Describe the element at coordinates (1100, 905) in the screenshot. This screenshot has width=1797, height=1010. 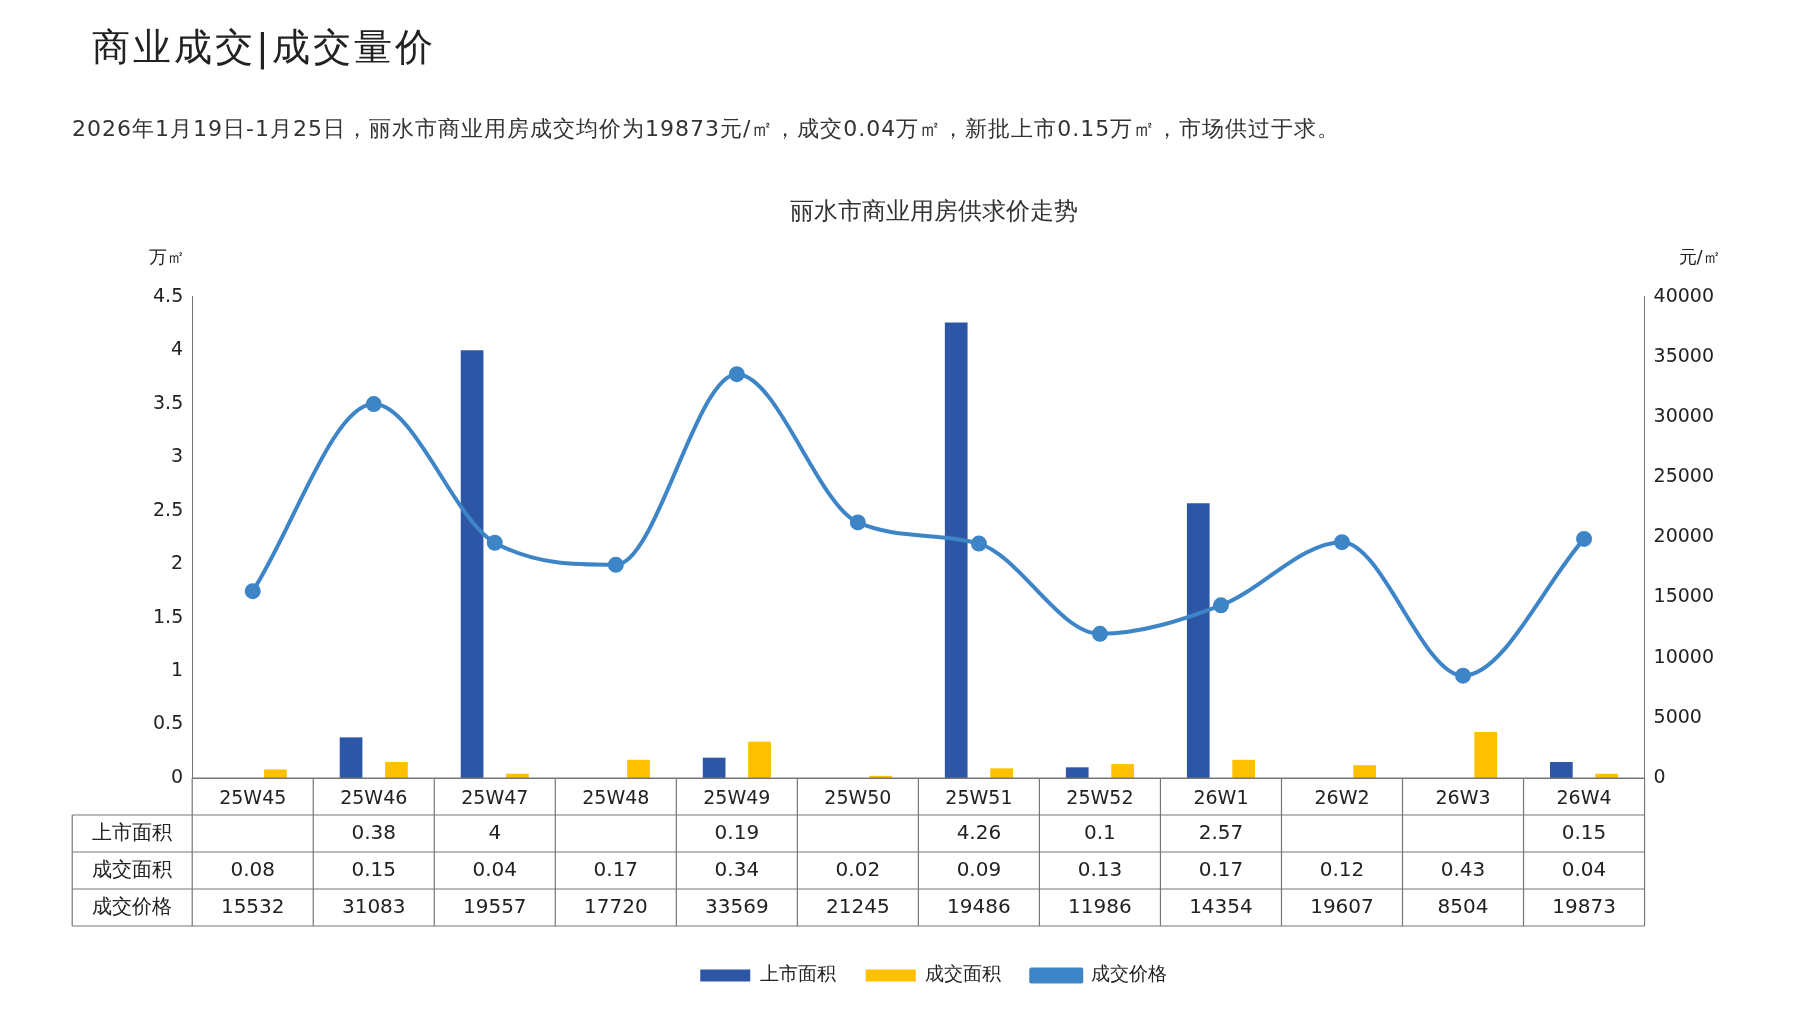
I see `data-label: 11986` at that location.